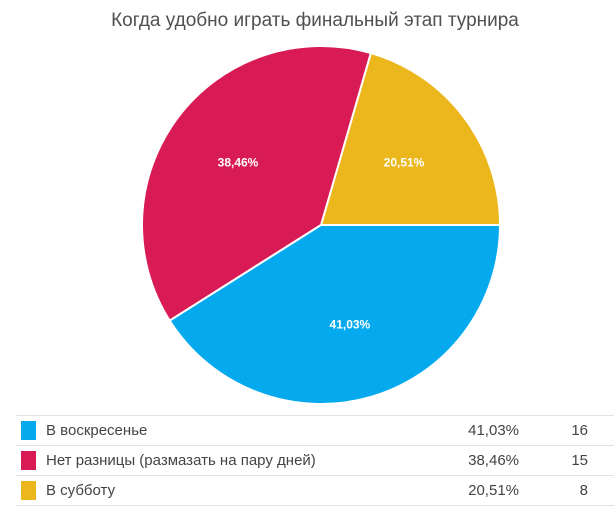  I want to click on legend-label-no-difference: Нет разницы (размазать на пару дней), so click(181, 460).